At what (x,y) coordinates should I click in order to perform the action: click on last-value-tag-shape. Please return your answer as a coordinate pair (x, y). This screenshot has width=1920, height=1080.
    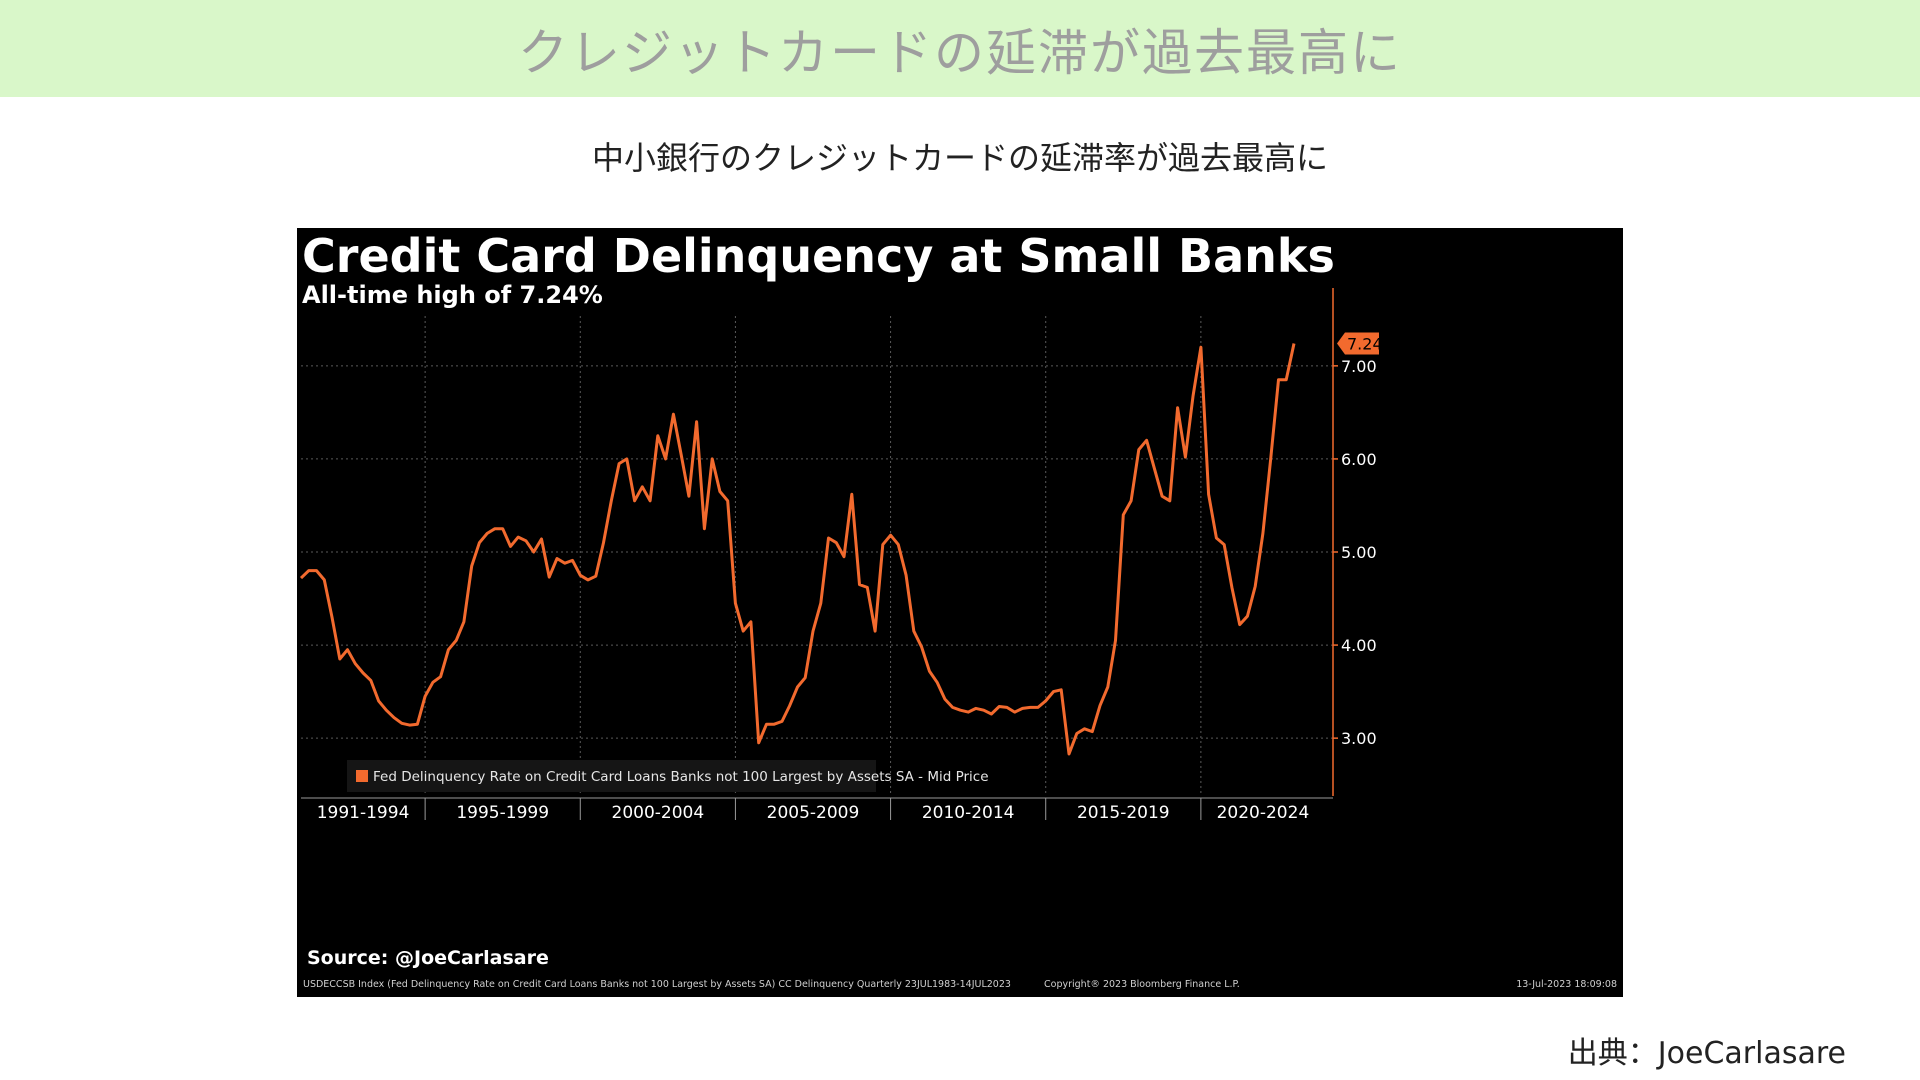
    Looking at the image, I should click on (1358, 343).